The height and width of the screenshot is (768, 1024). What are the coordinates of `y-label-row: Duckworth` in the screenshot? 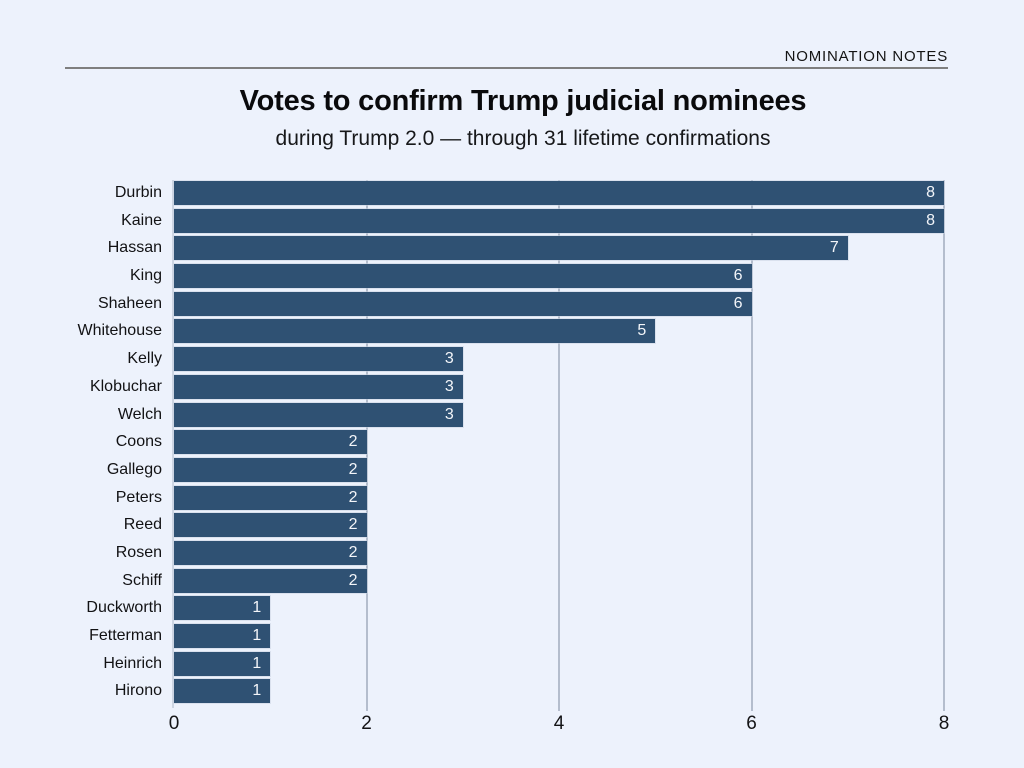 It's located at (81, 610).